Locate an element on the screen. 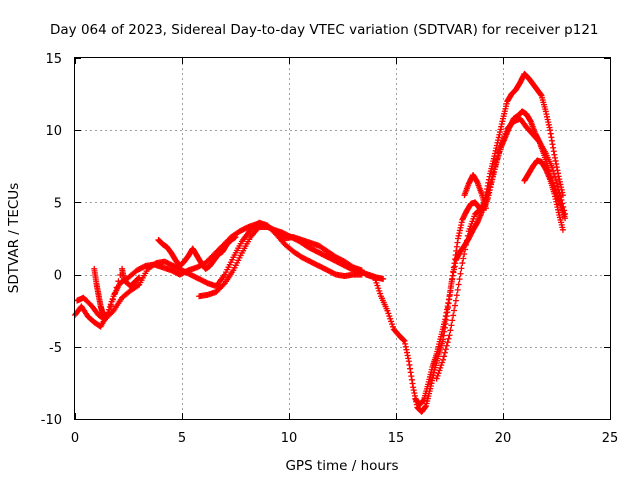 This screenshot has width=640, height=480. x-tick-labels: 0 5 10 15 20 25 is located at coordinates (344, 438).